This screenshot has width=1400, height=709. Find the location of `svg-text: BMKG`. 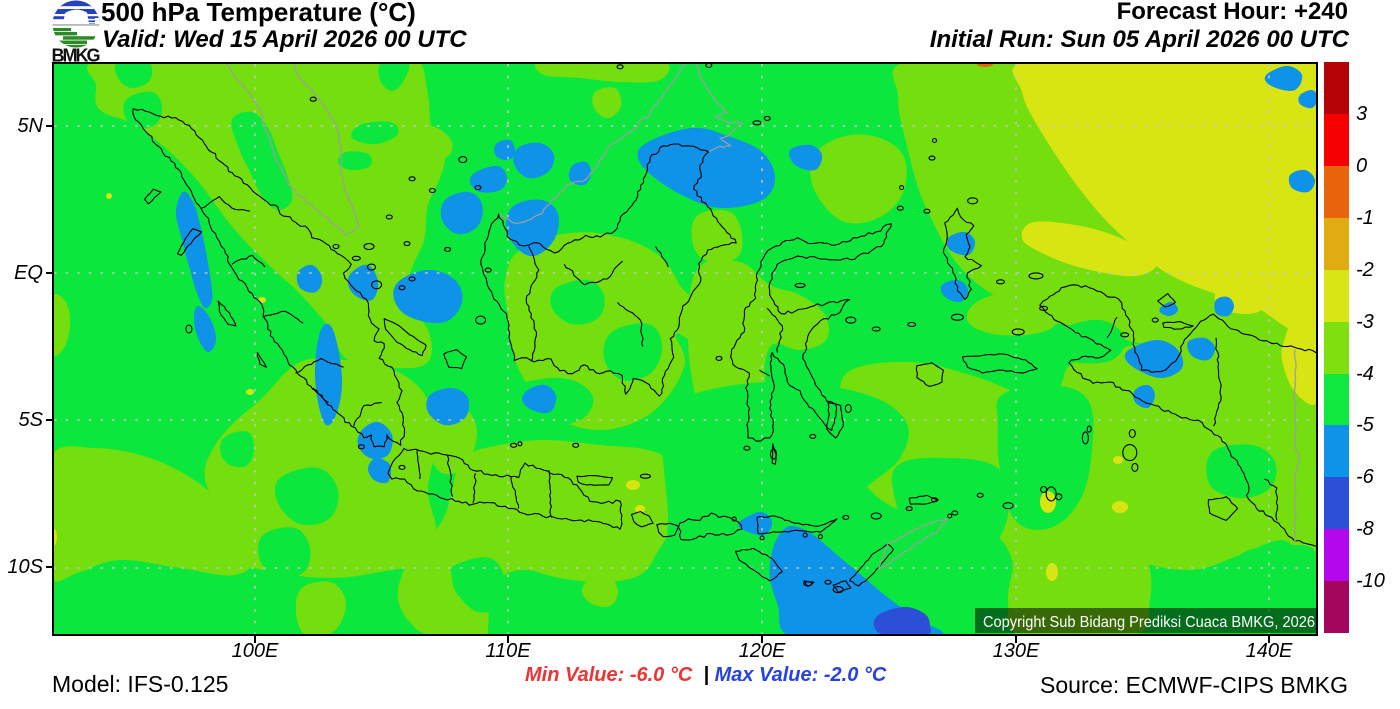

svg-text: BMKG is located at coordinates (76, 54).